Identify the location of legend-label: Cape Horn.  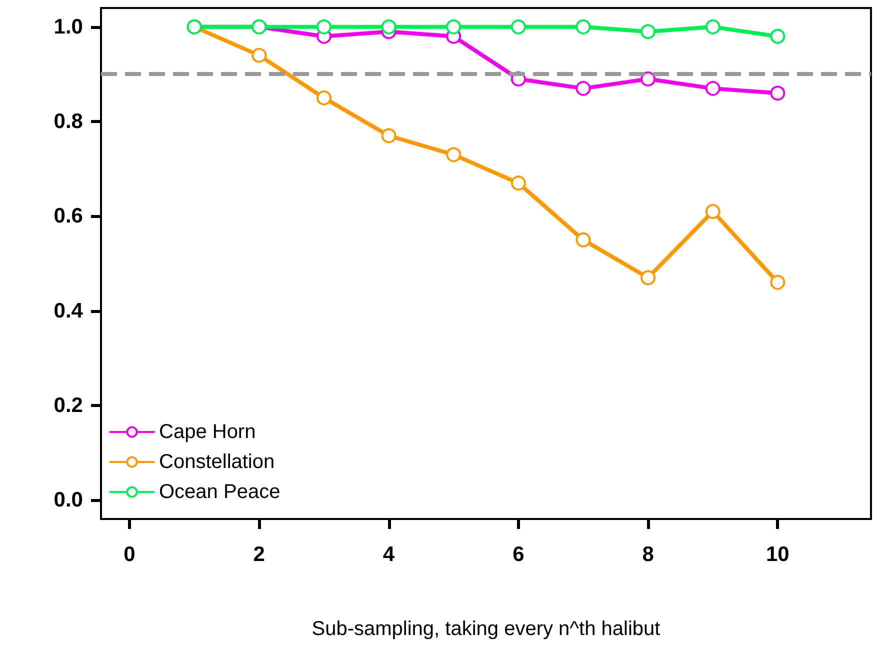
(207, 432).